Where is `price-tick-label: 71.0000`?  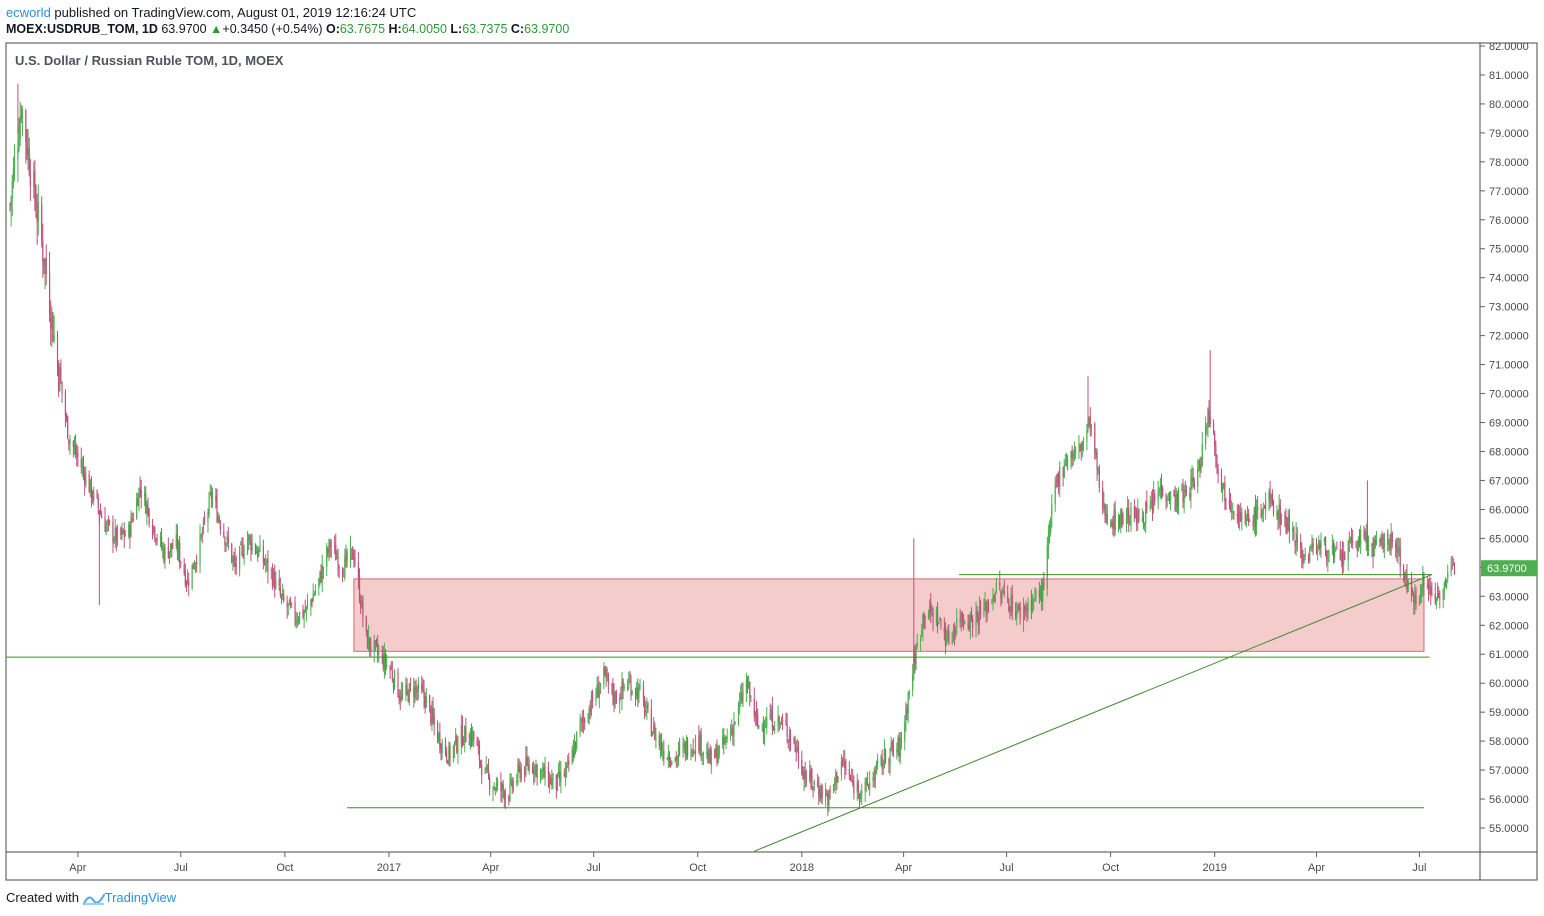 price-tick-label: 71.0000 is located at coordinates (1509, 366).